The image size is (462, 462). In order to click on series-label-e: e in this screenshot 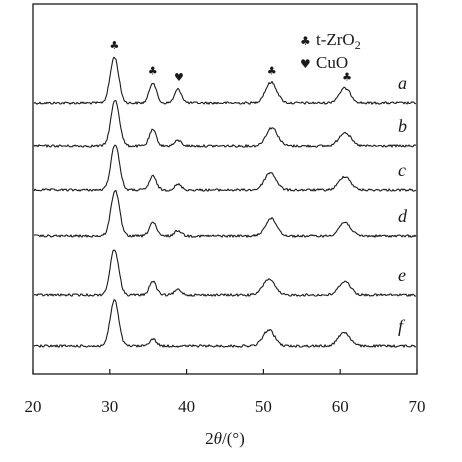, I will do `click(402, 275)`.